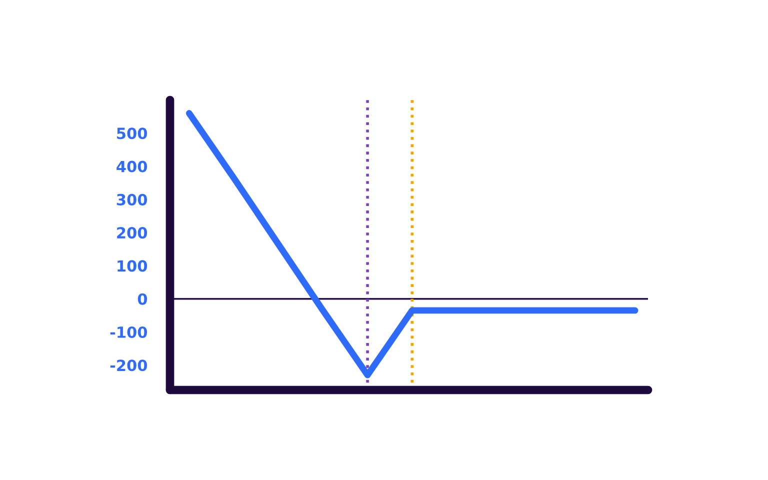 This screenshot has height=480, width=768. What do you see at coordinates (129, 366) in the screenshot?
I see `y-tick-label: -200` at bounding box center [129, 366].